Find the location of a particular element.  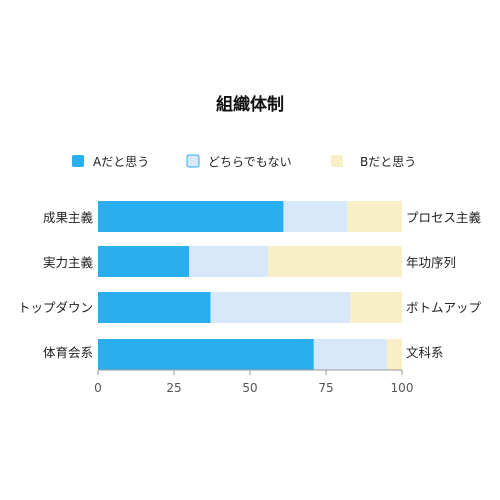

category-labels-left: 成果主義 実力主義 トップダウン 体育会系 is located at coordinates (56, 285).